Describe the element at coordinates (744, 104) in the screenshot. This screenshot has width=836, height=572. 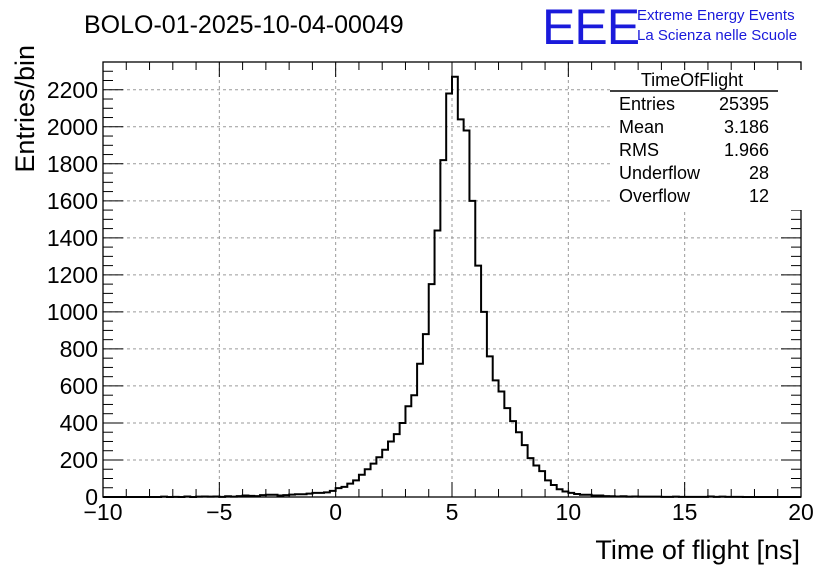
I see `stat-value-entries: 25395` at that location.